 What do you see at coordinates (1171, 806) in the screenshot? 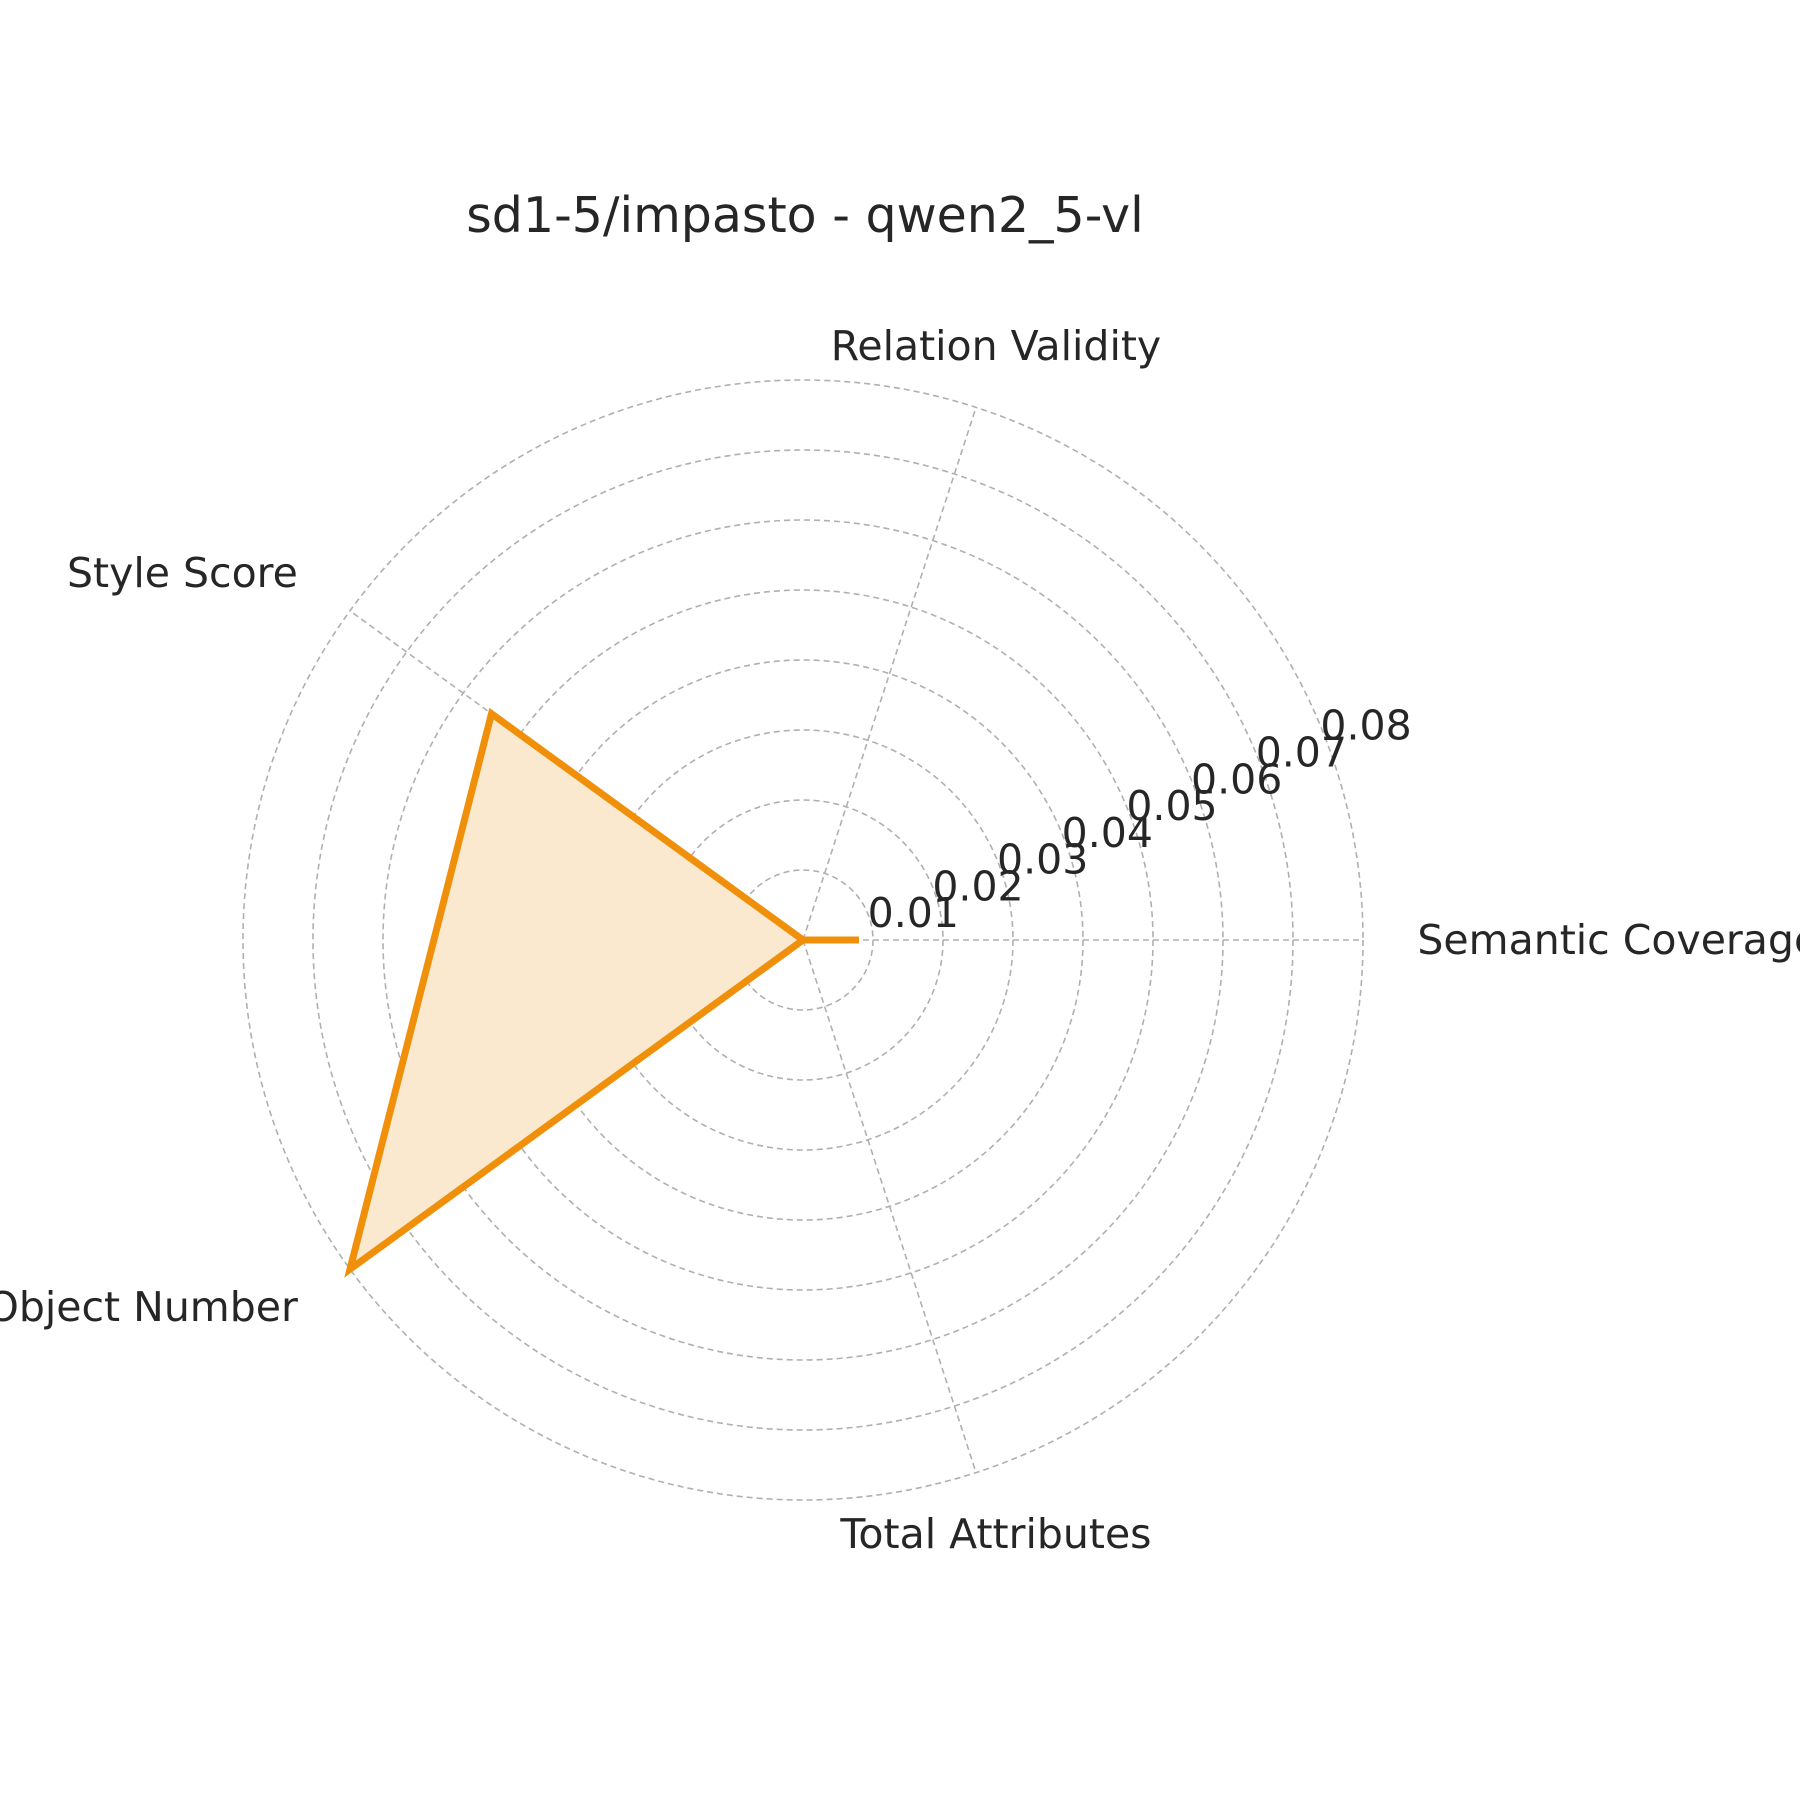
I see `tick-label-5: 0.05` at bounding box center [1171, 806].